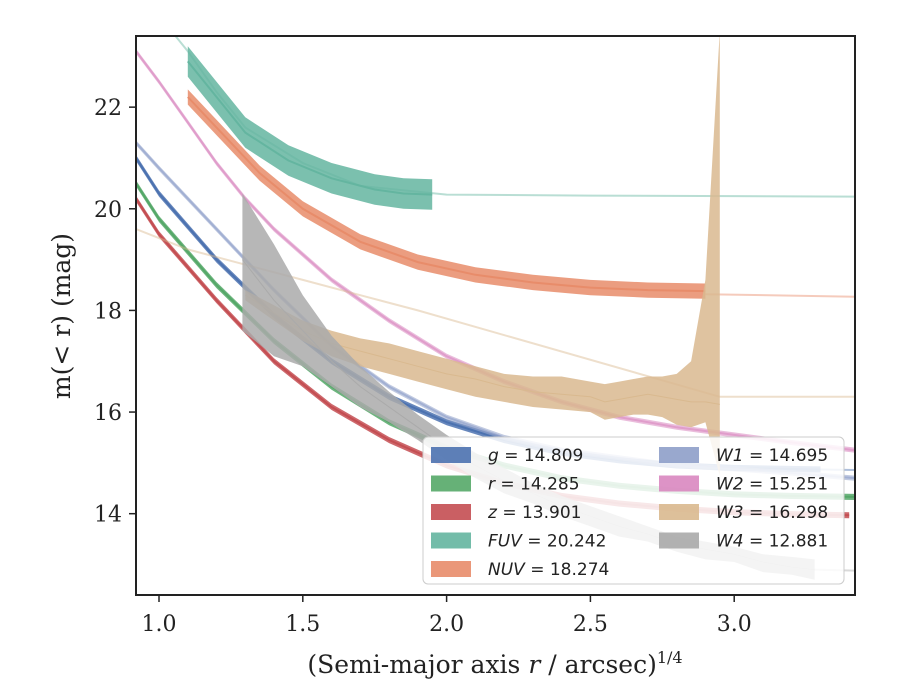 The width and height of the screenshot is (900, 700). Describe the element at coordinates (534, 485) in the screenshot. I see `legend-label: r = 14.285` at that location.